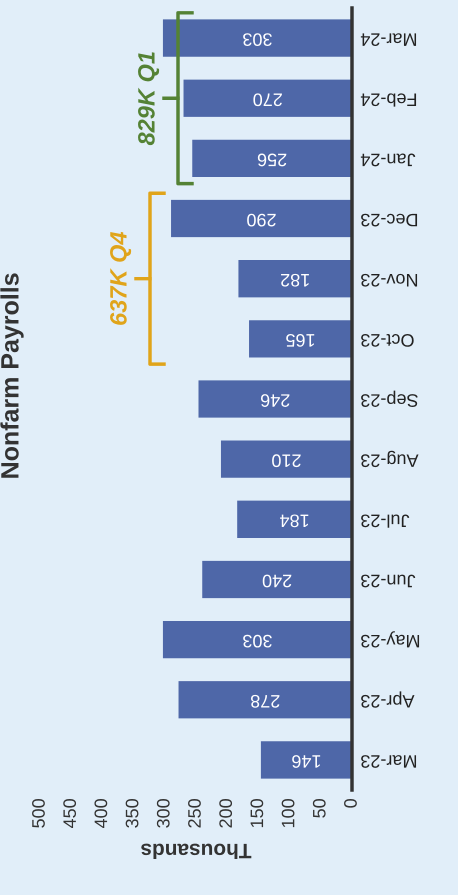  What do you see at coordinates (387, 340) in the screenshot?
I see `y-tick-label: Oct-23` at bounding box center [387, 340].